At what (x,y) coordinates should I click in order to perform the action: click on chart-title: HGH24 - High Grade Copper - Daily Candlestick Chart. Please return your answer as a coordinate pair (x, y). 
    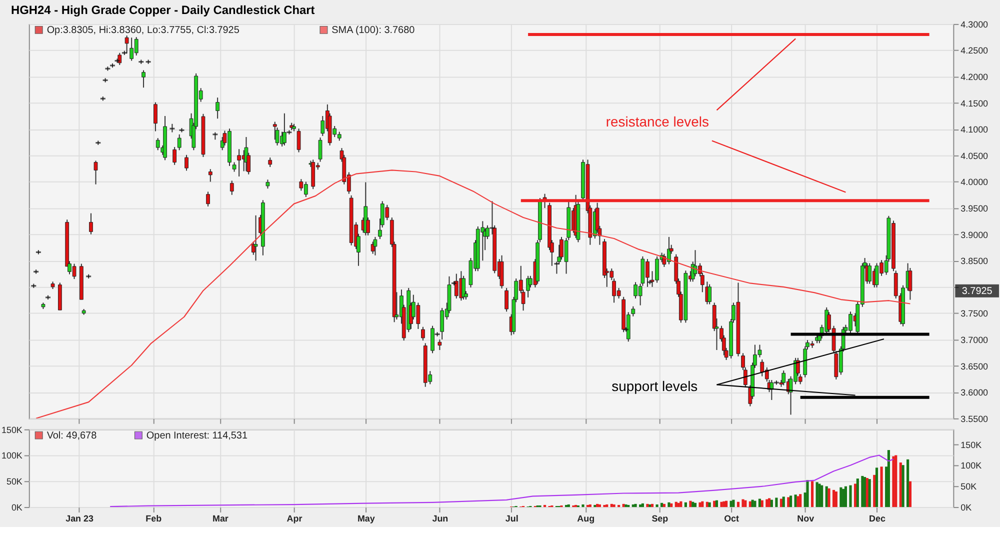
    Looking at the image, I should click on (162, 10).